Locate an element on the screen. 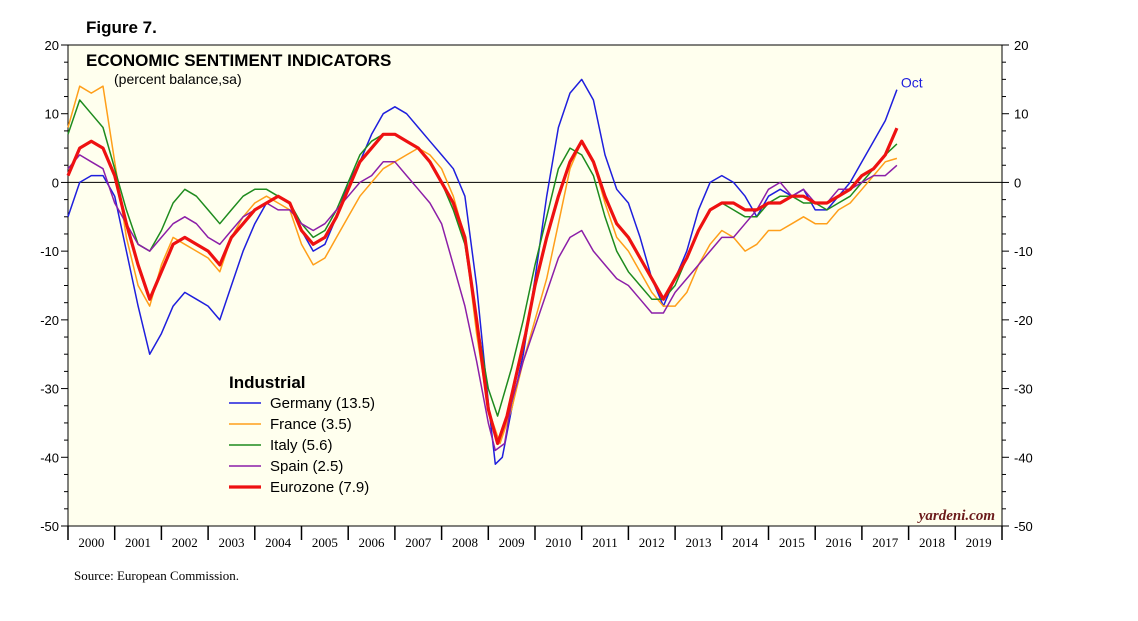 The width and height of the screenshot is (1138, 621). x-tick-label: 2000 is located at coordinates (91, 542).